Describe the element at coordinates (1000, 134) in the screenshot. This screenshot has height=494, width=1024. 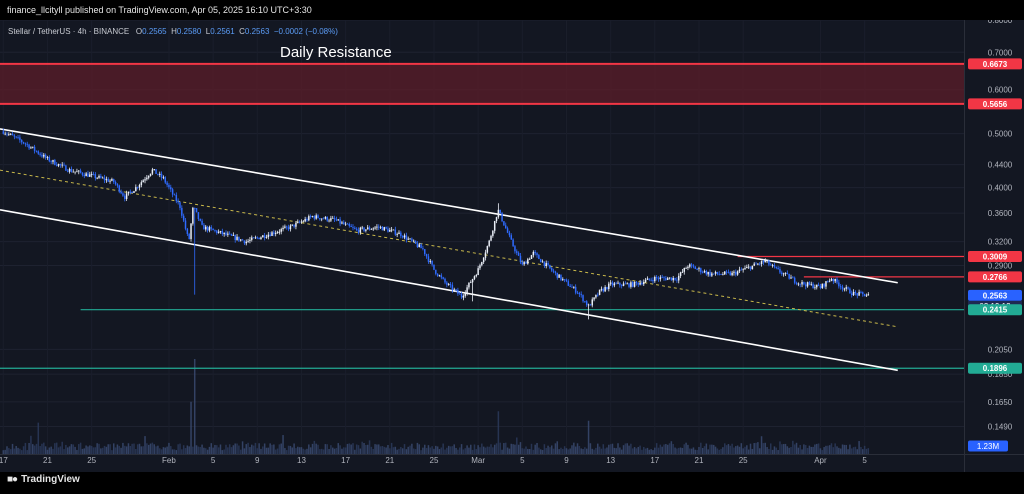
I see `price-tick-label: 0.5000` at that location.